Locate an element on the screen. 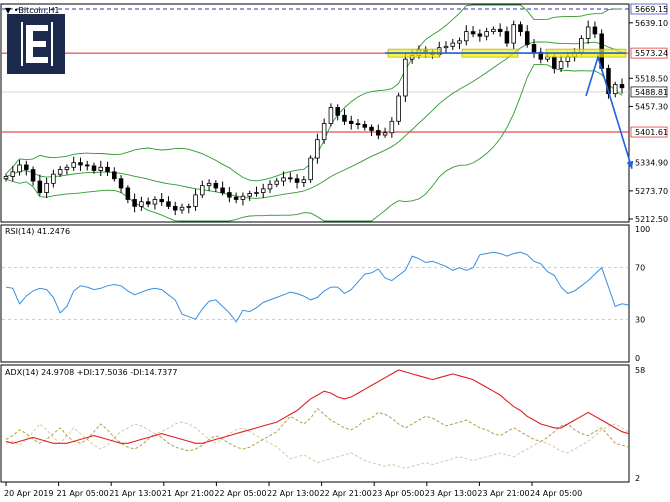 The width and height of the screenshot is (670, 502). rsi-tick-label: 70 is located at coordinates (640, 268).